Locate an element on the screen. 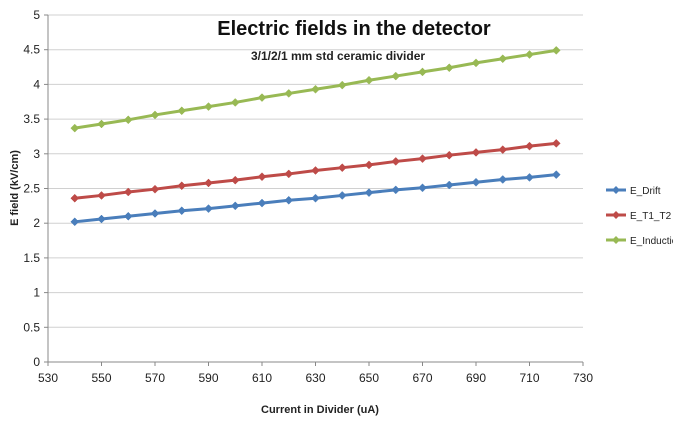 The height and width of the screenshot is (432, 673). x-tick-label: 630 is located at coordinates (315, 378).